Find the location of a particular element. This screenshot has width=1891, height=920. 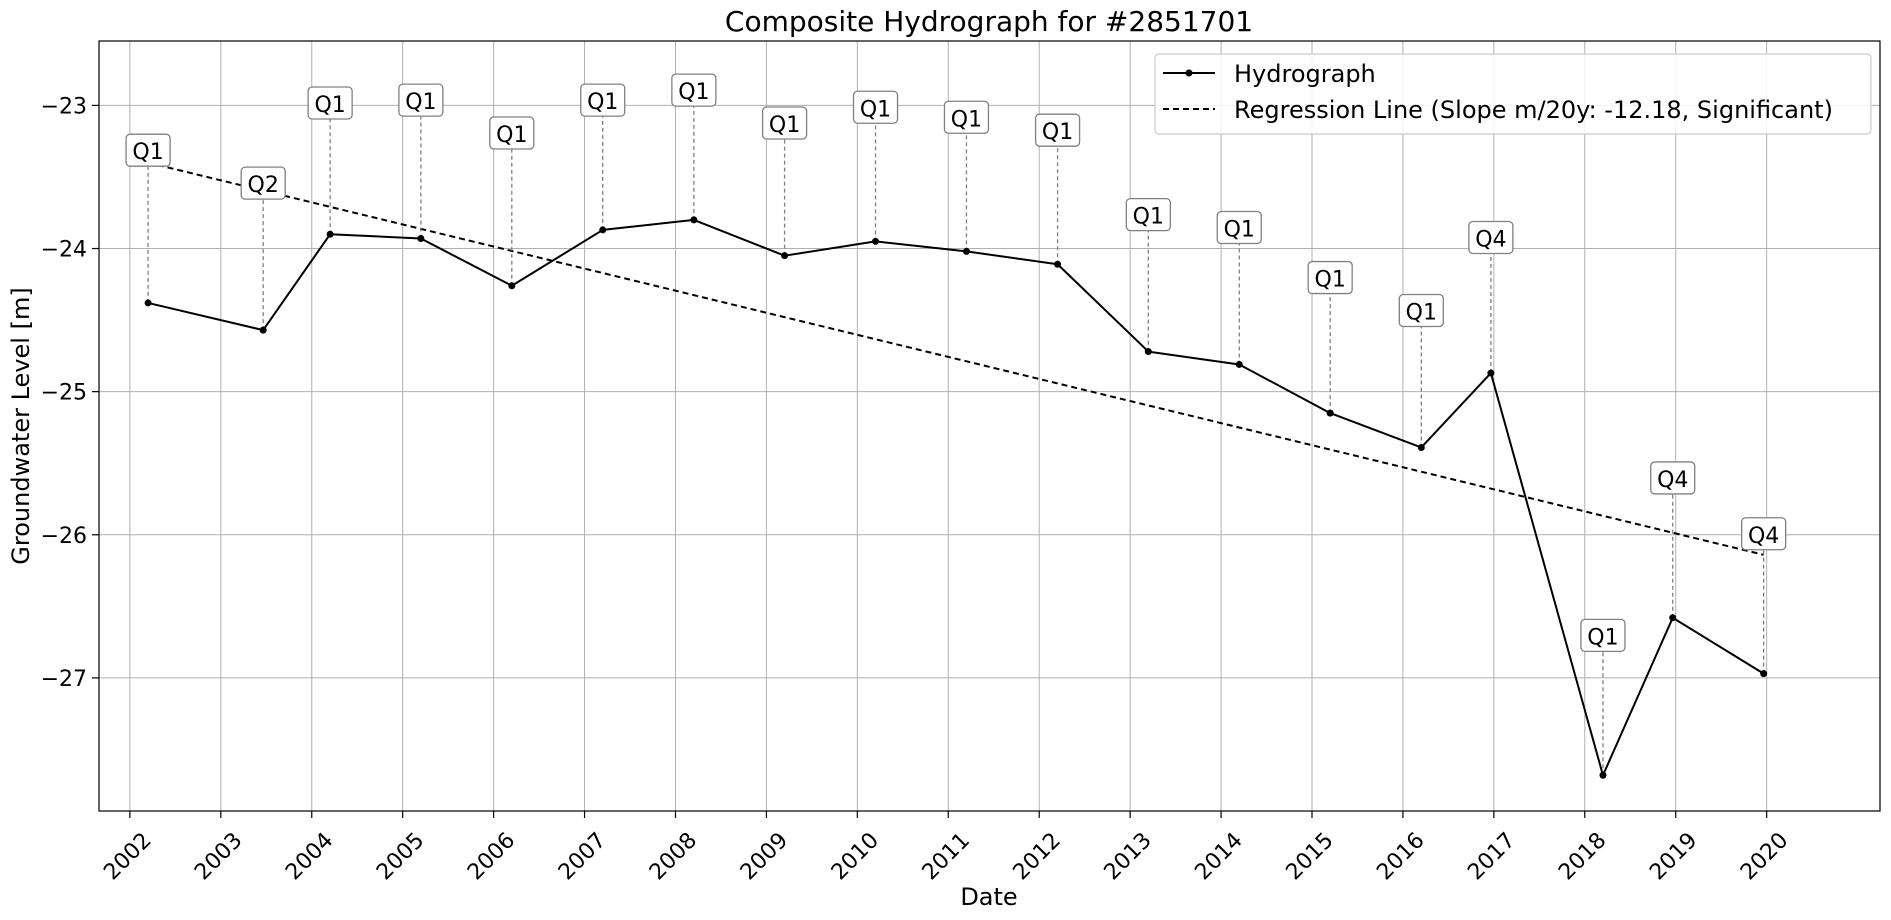

legend-box is located at coordinates (1513, 94).